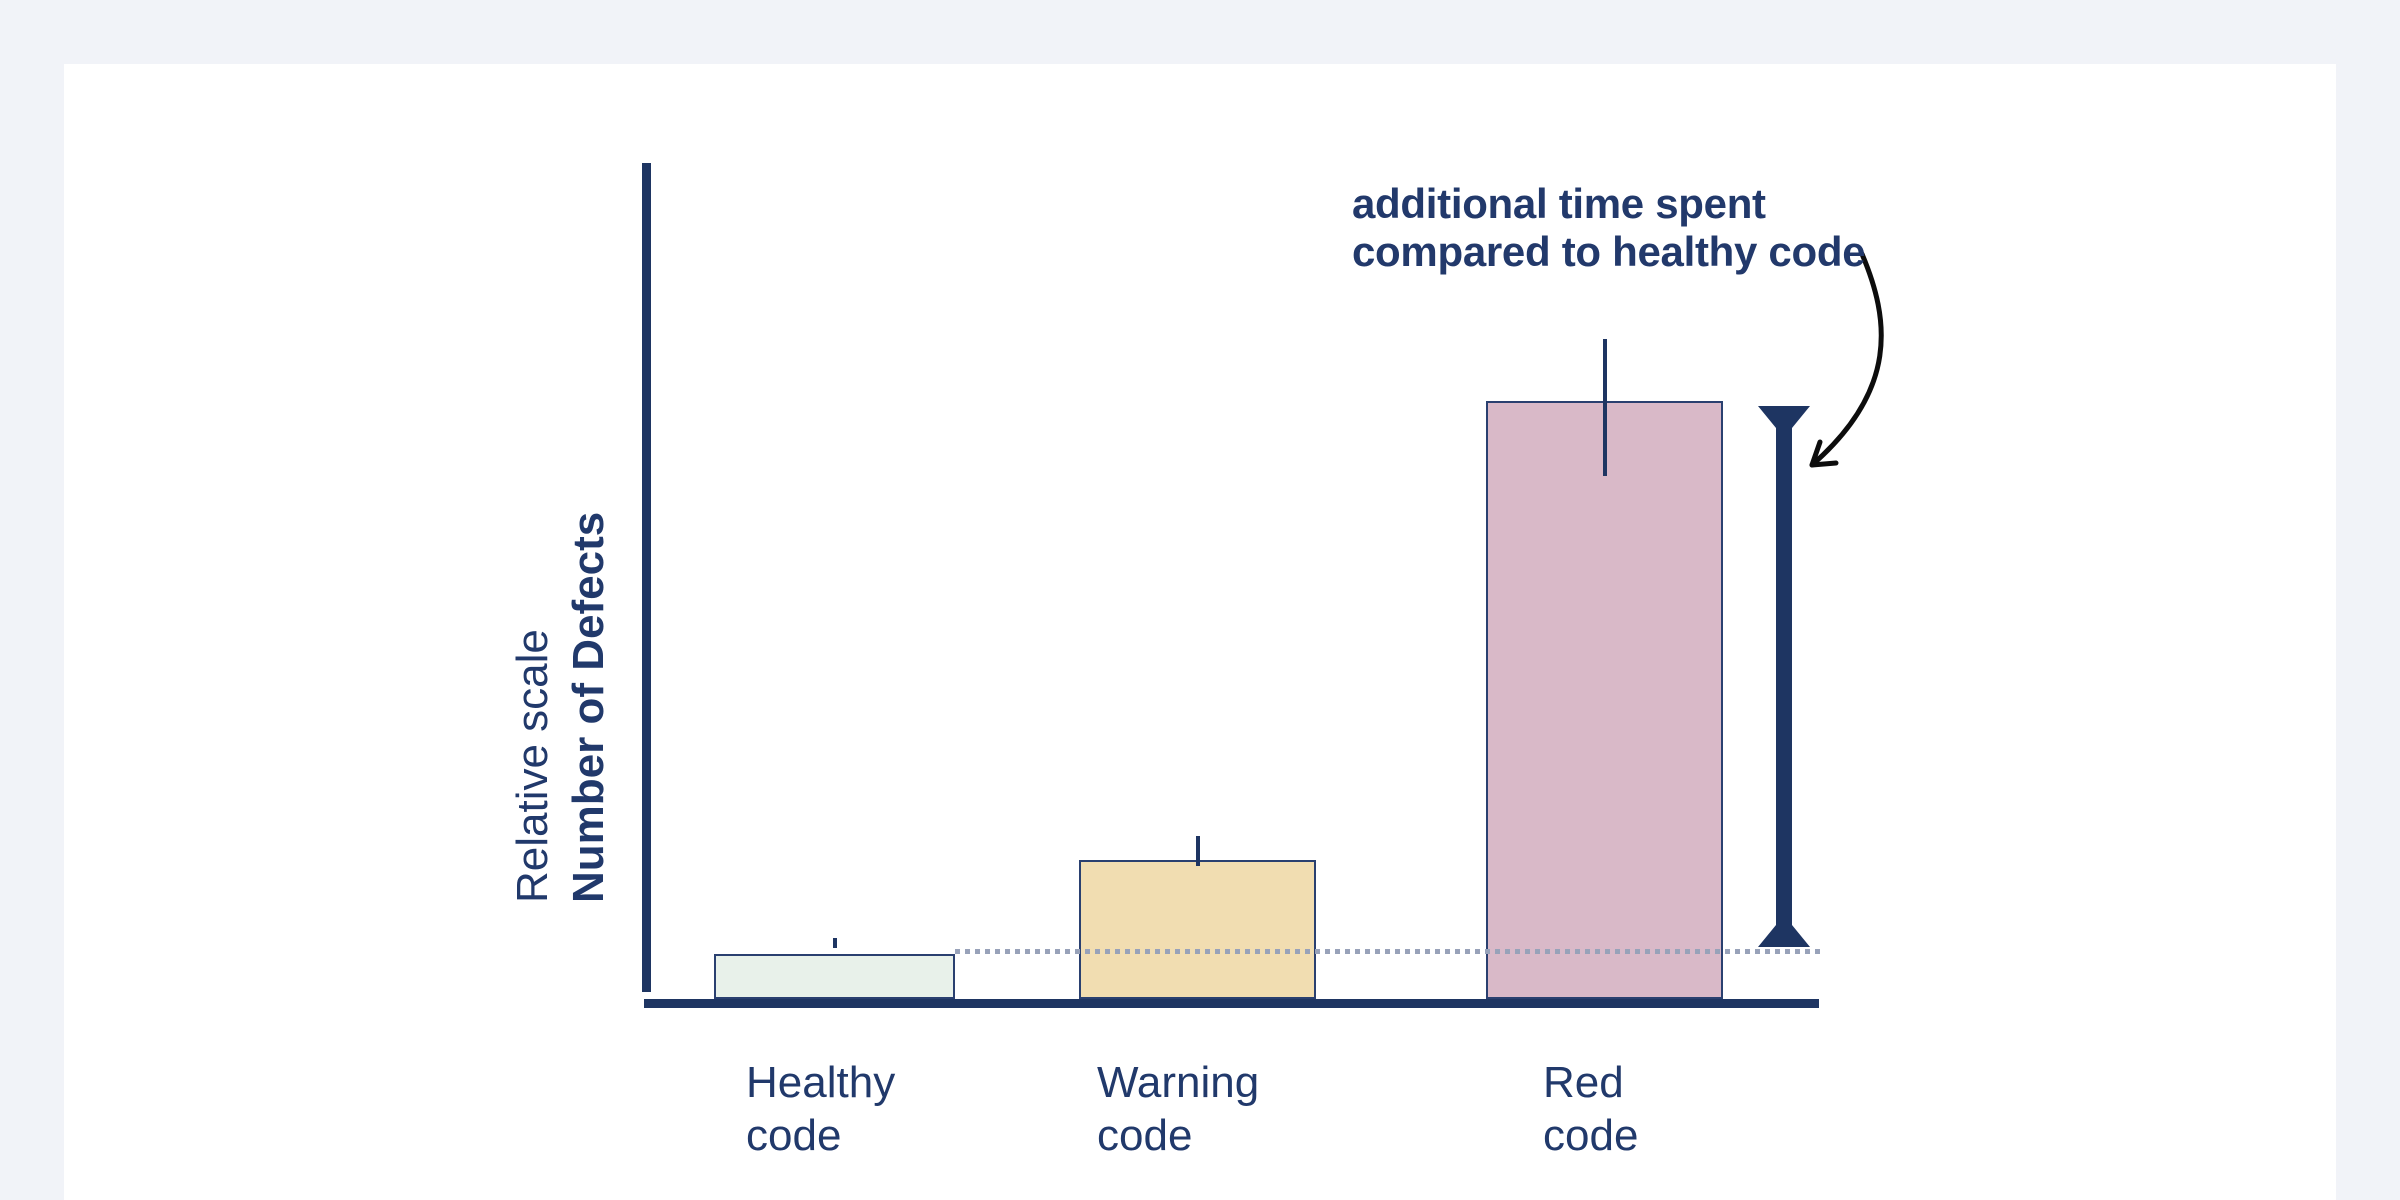 The width and height of the screenshot is (2400, 1200). What do you see at coordinates (1609, 251) in the screenshot?
I see `annotation-line-2: compared to healthy code` at bounding box center [1609, 251].